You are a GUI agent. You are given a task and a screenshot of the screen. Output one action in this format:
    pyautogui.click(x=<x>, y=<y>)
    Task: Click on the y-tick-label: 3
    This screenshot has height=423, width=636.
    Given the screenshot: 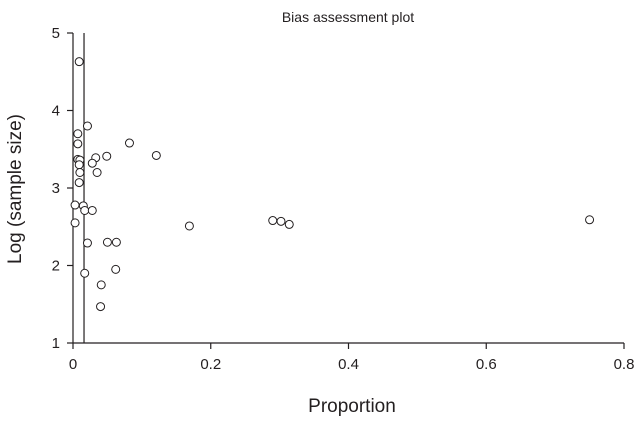 What is the action you would take?
    pyautogui.click(x=56, y=188)
    